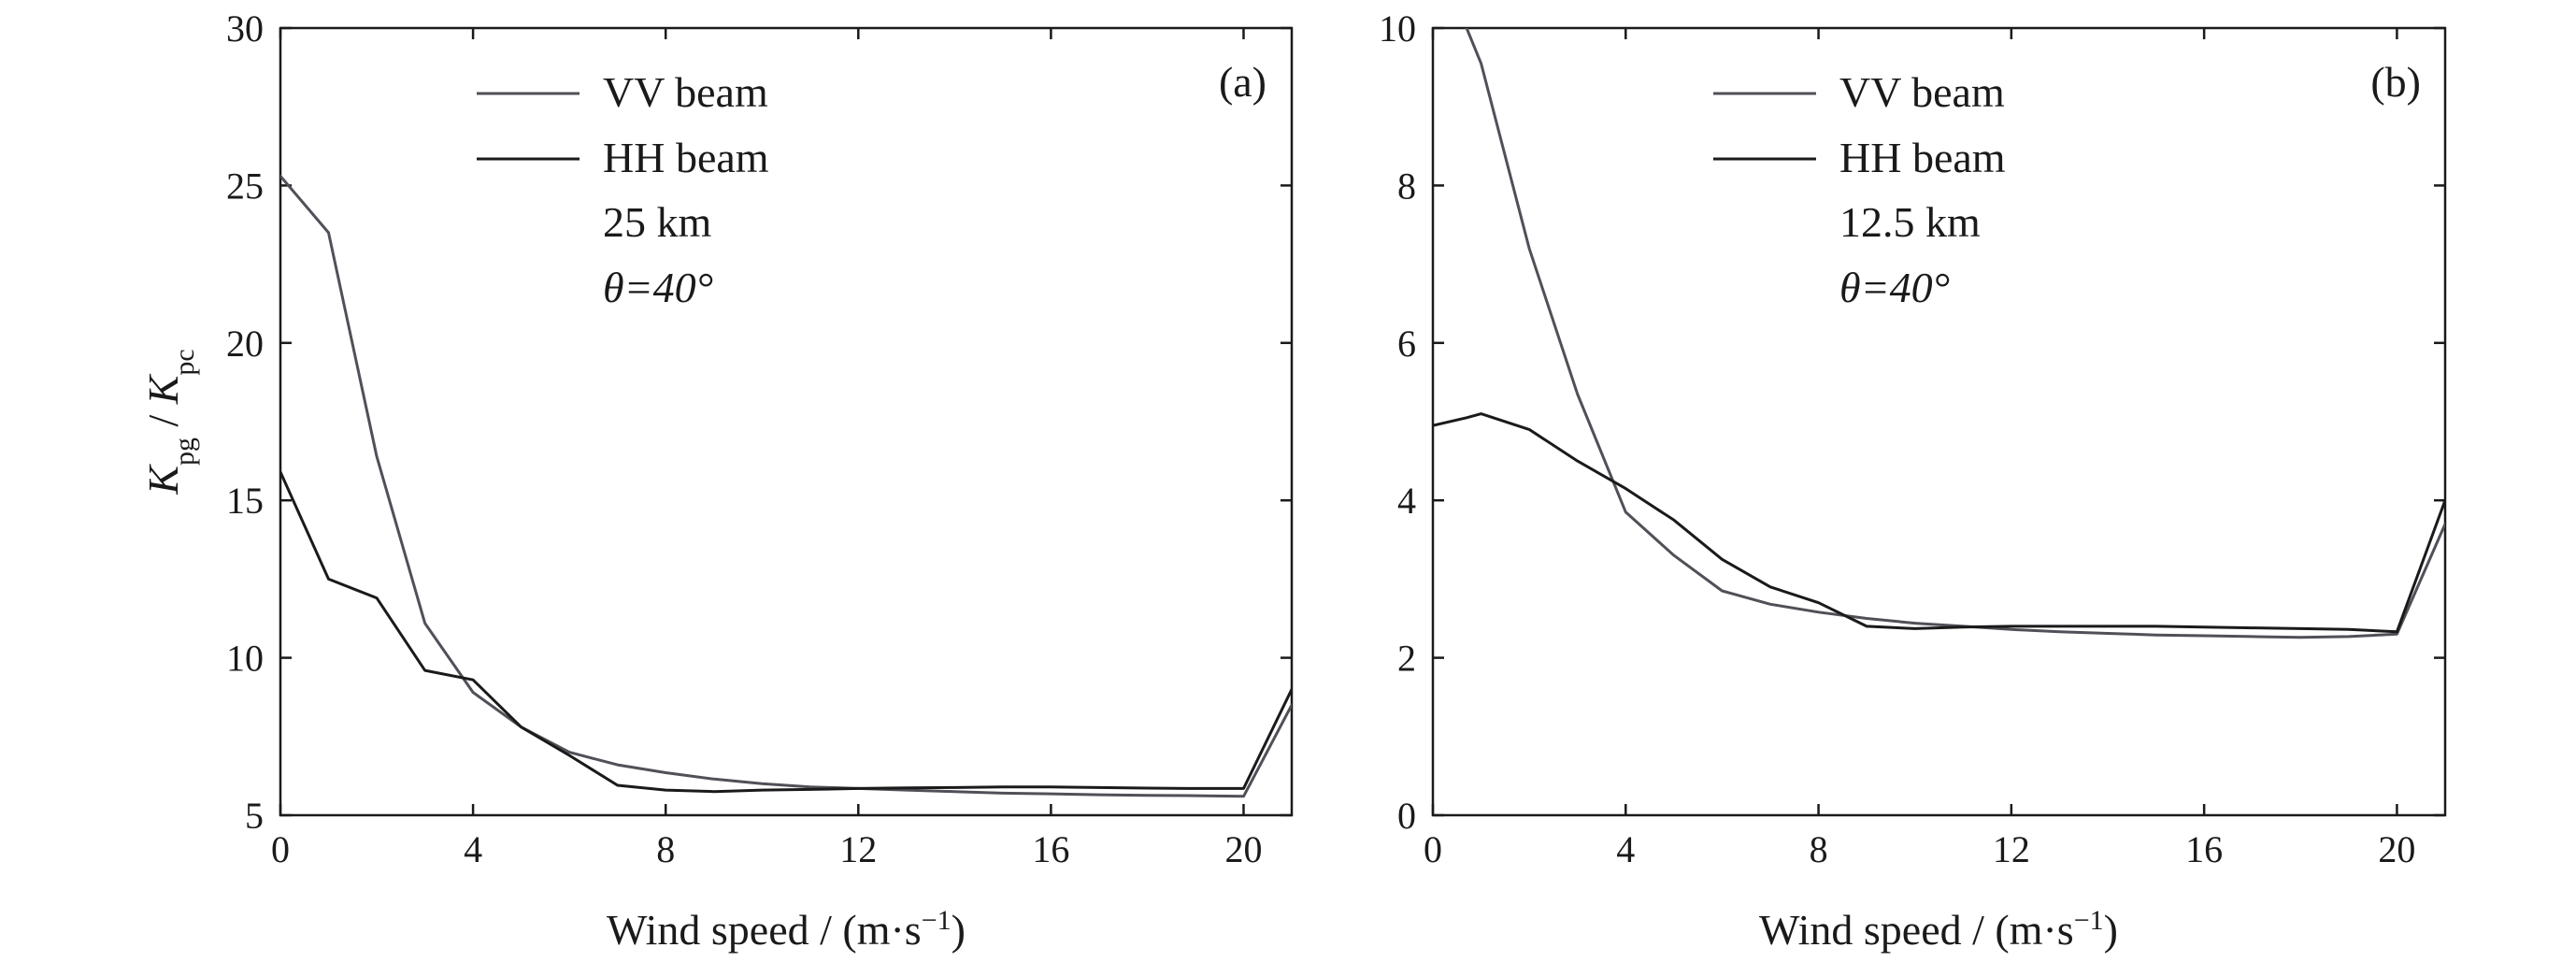  Describe the element at coordinates (2111, 930) in the screenshot. I see `x-axis-title-suffix-b: )` at that location.